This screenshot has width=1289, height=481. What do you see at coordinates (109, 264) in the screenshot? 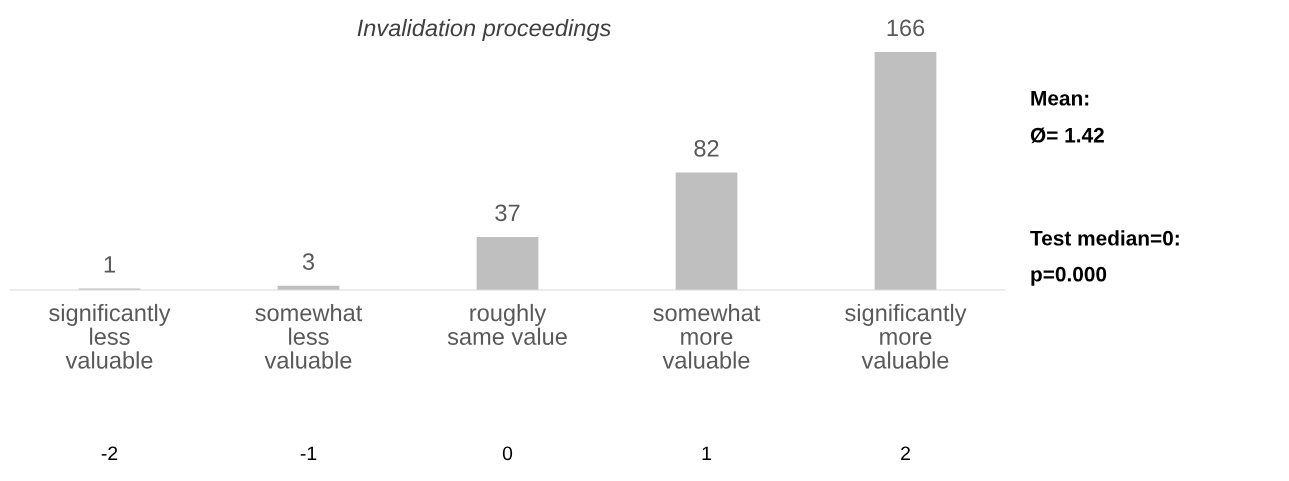
I see `data-label: 1` at bounding box center [109, 264].